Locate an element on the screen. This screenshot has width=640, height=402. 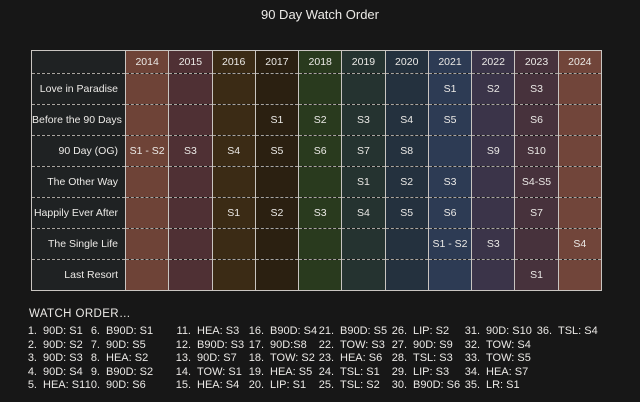
page-title: 90 Day Watch Order is located at coordinates (319, 14).